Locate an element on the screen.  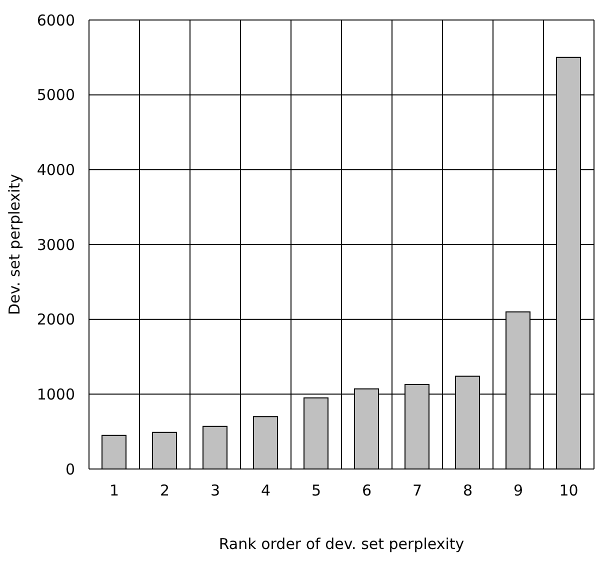
x-tick-label: 8 is located at coordinates (467, 491).